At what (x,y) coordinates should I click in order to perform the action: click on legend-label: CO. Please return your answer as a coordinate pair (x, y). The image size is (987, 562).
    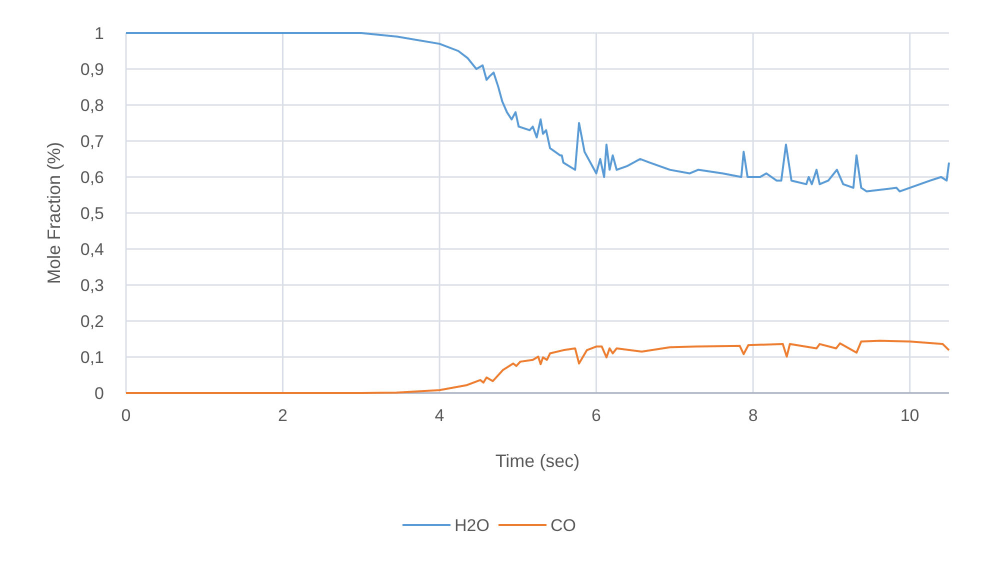
    Looking at the image, I should click on (563, 525).